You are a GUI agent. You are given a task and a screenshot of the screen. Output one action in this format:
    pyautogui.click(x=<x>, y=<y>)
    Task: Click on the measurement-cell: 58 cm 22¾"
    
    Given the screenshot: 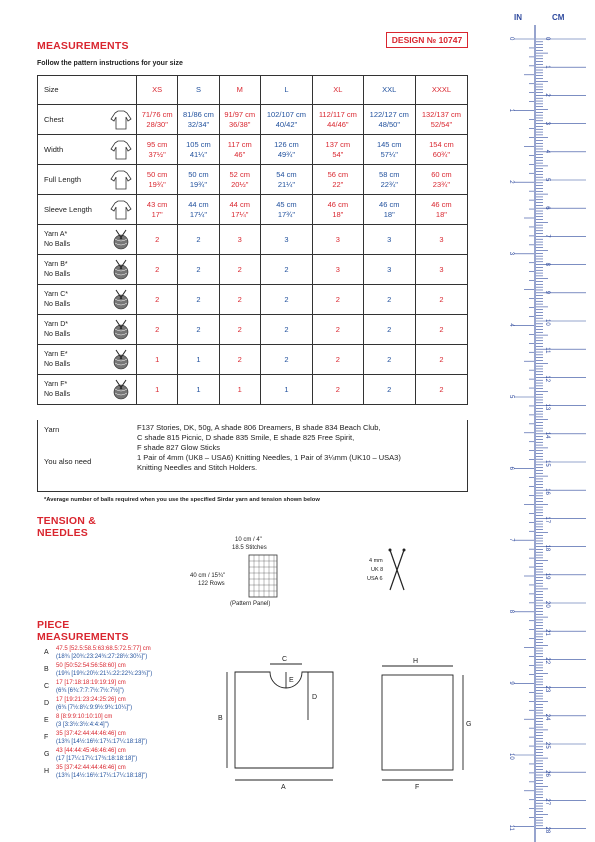 What is the action you would take?
    pyautogui.click(x=389, y=179)
    